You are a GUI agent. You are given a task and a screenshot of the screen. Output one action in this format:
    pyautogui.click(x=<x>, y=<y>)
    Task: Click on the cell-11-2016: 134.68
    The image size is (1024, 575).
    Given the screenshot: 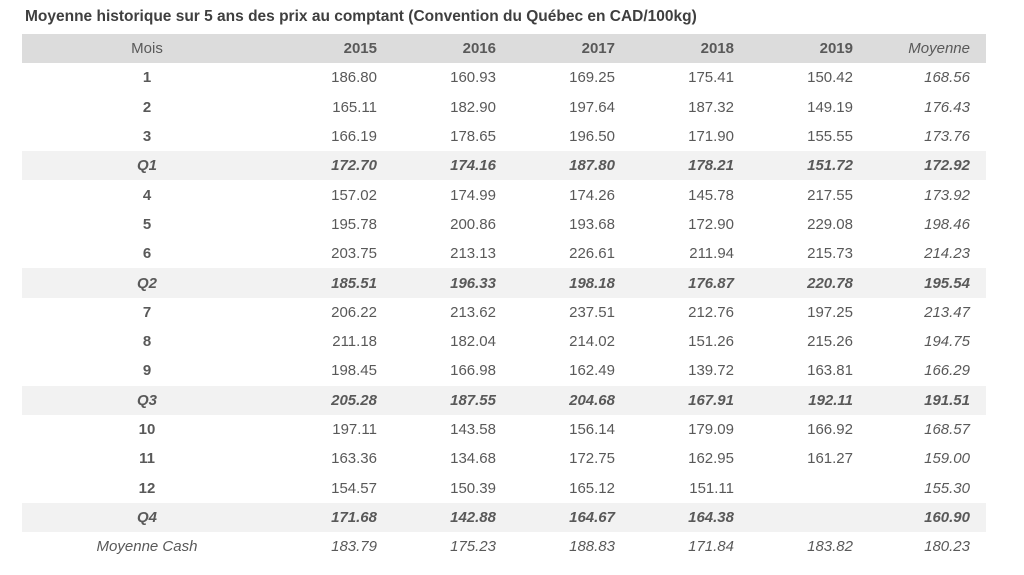 What is the action you would take?
    pyautogui.click(x=473, y=459)
    